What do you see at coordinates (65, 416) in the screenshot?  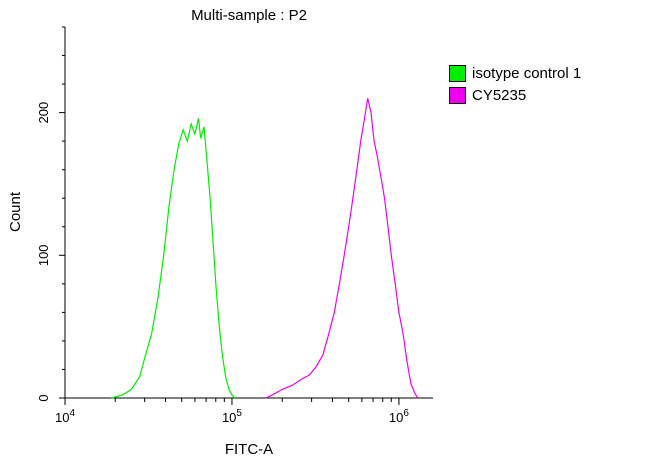 I see `x-tick-label: 10⁴` at bounding box center [65, 416].